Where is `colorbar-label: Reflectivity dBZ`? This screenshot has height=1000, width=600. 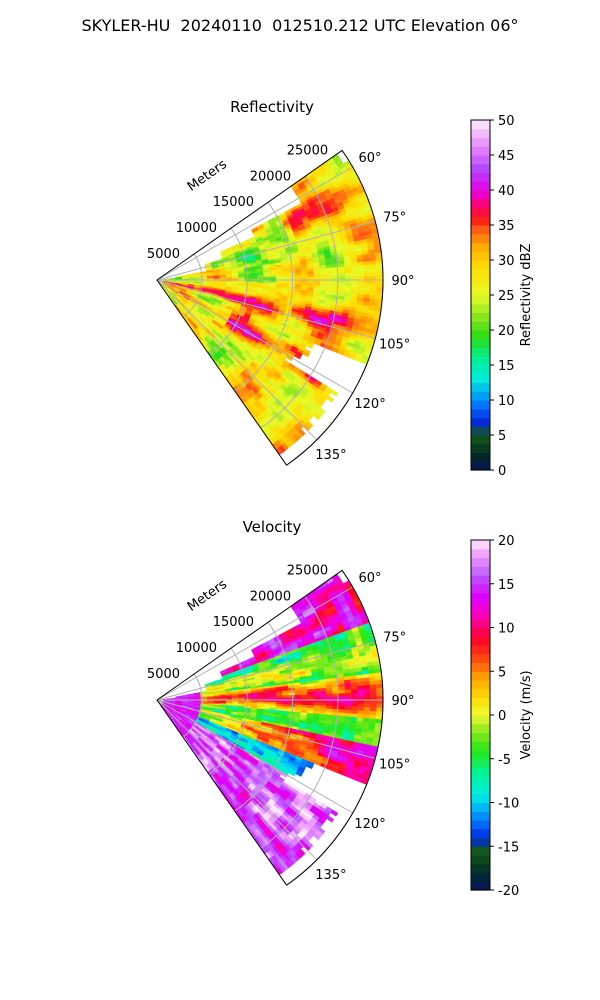 colorbar-label: Reflectivity dBZ is located at coordinates (526, 295).